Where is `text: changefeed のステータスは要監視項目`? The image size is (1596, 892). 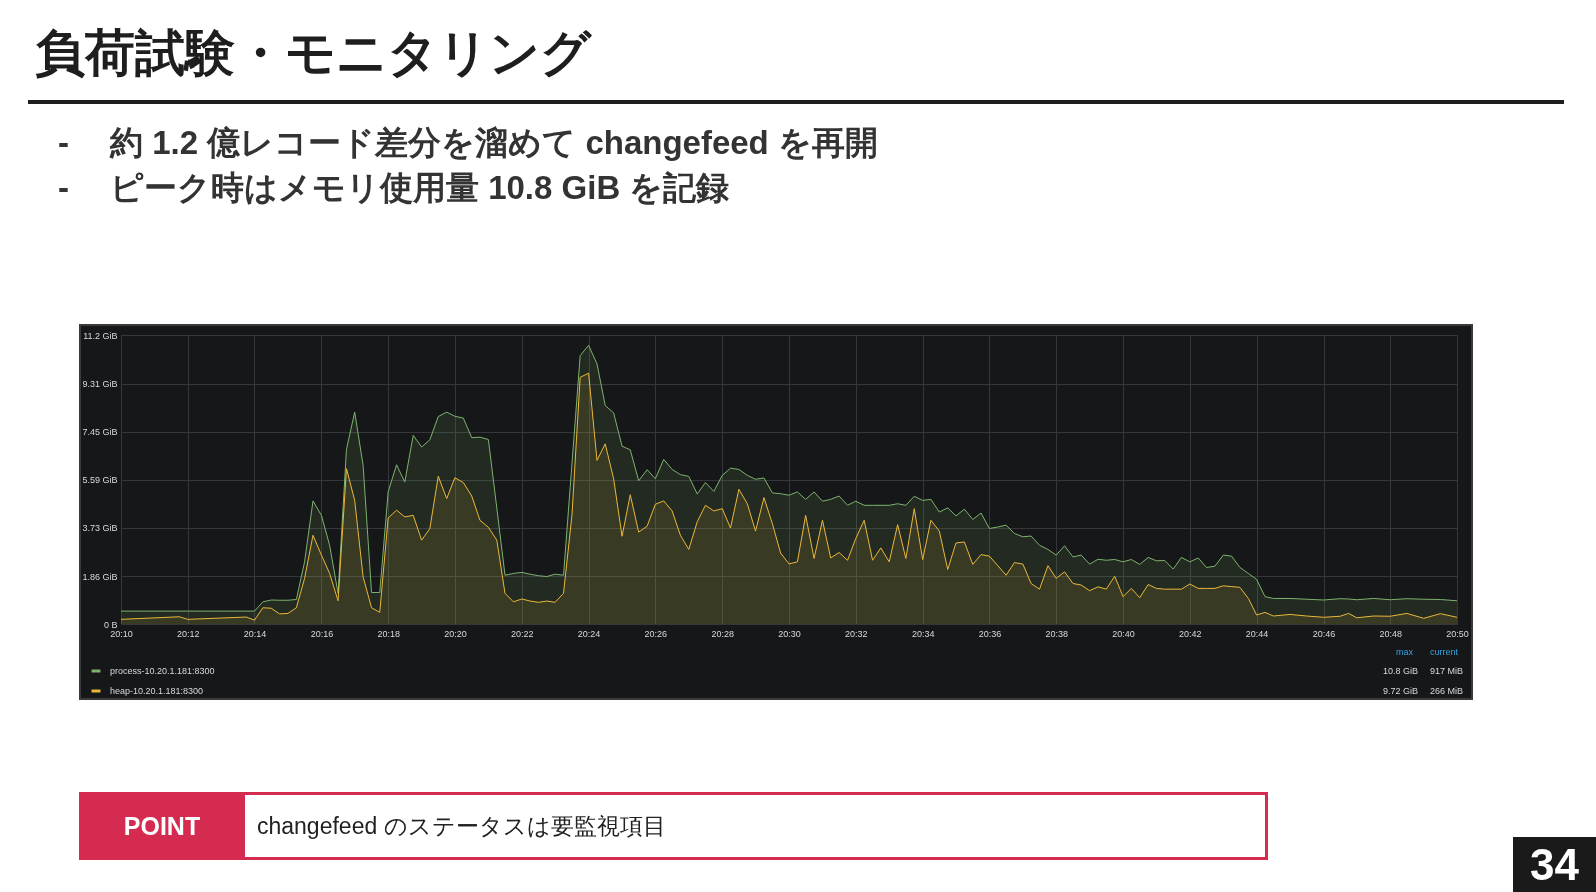 text: changefeed のステータスは要監視項目 is located at coordinates (461, 826).